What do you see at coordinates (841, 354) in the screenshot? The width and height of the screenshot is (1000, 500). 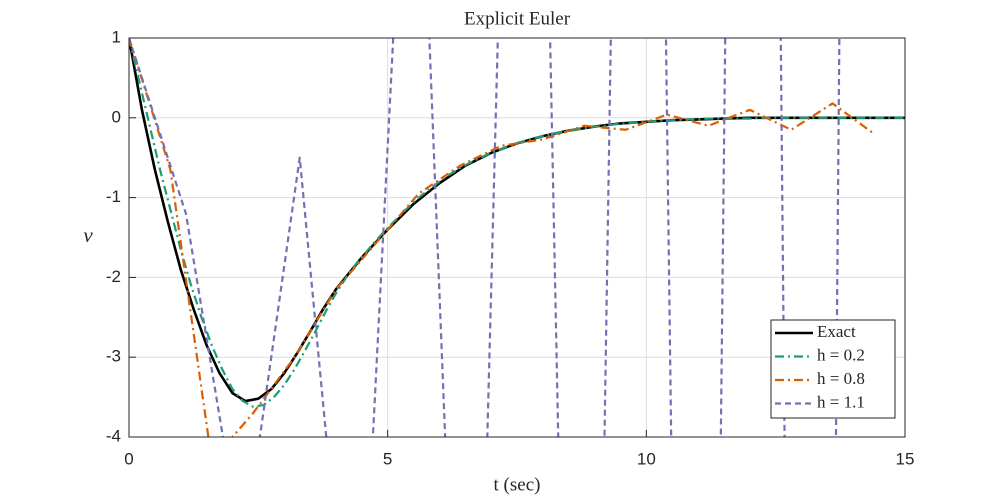 I see `legend-label: h = 0.2` at bounding box center [841, 354].